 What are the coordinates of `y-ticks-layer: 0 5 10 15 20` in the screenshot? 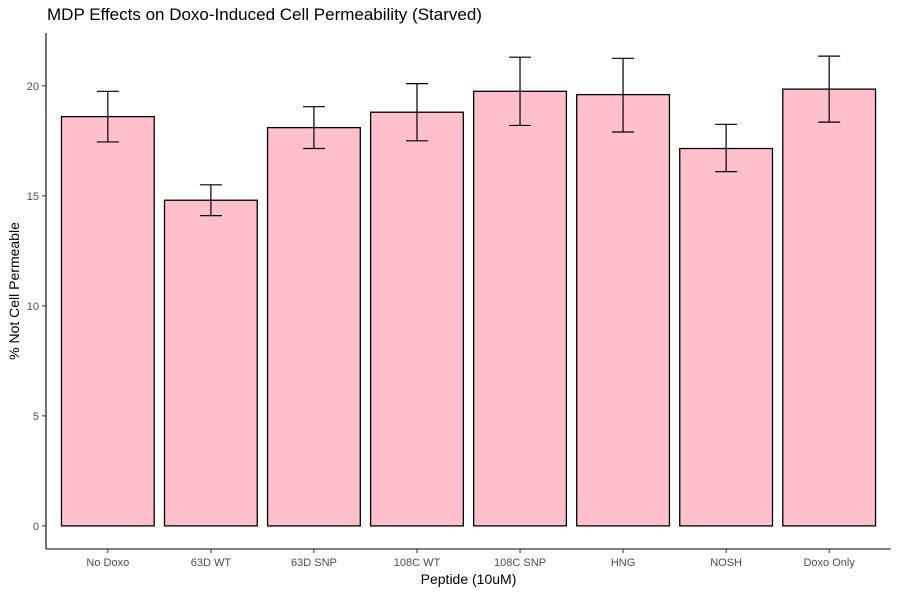 It's located at (36, 307).